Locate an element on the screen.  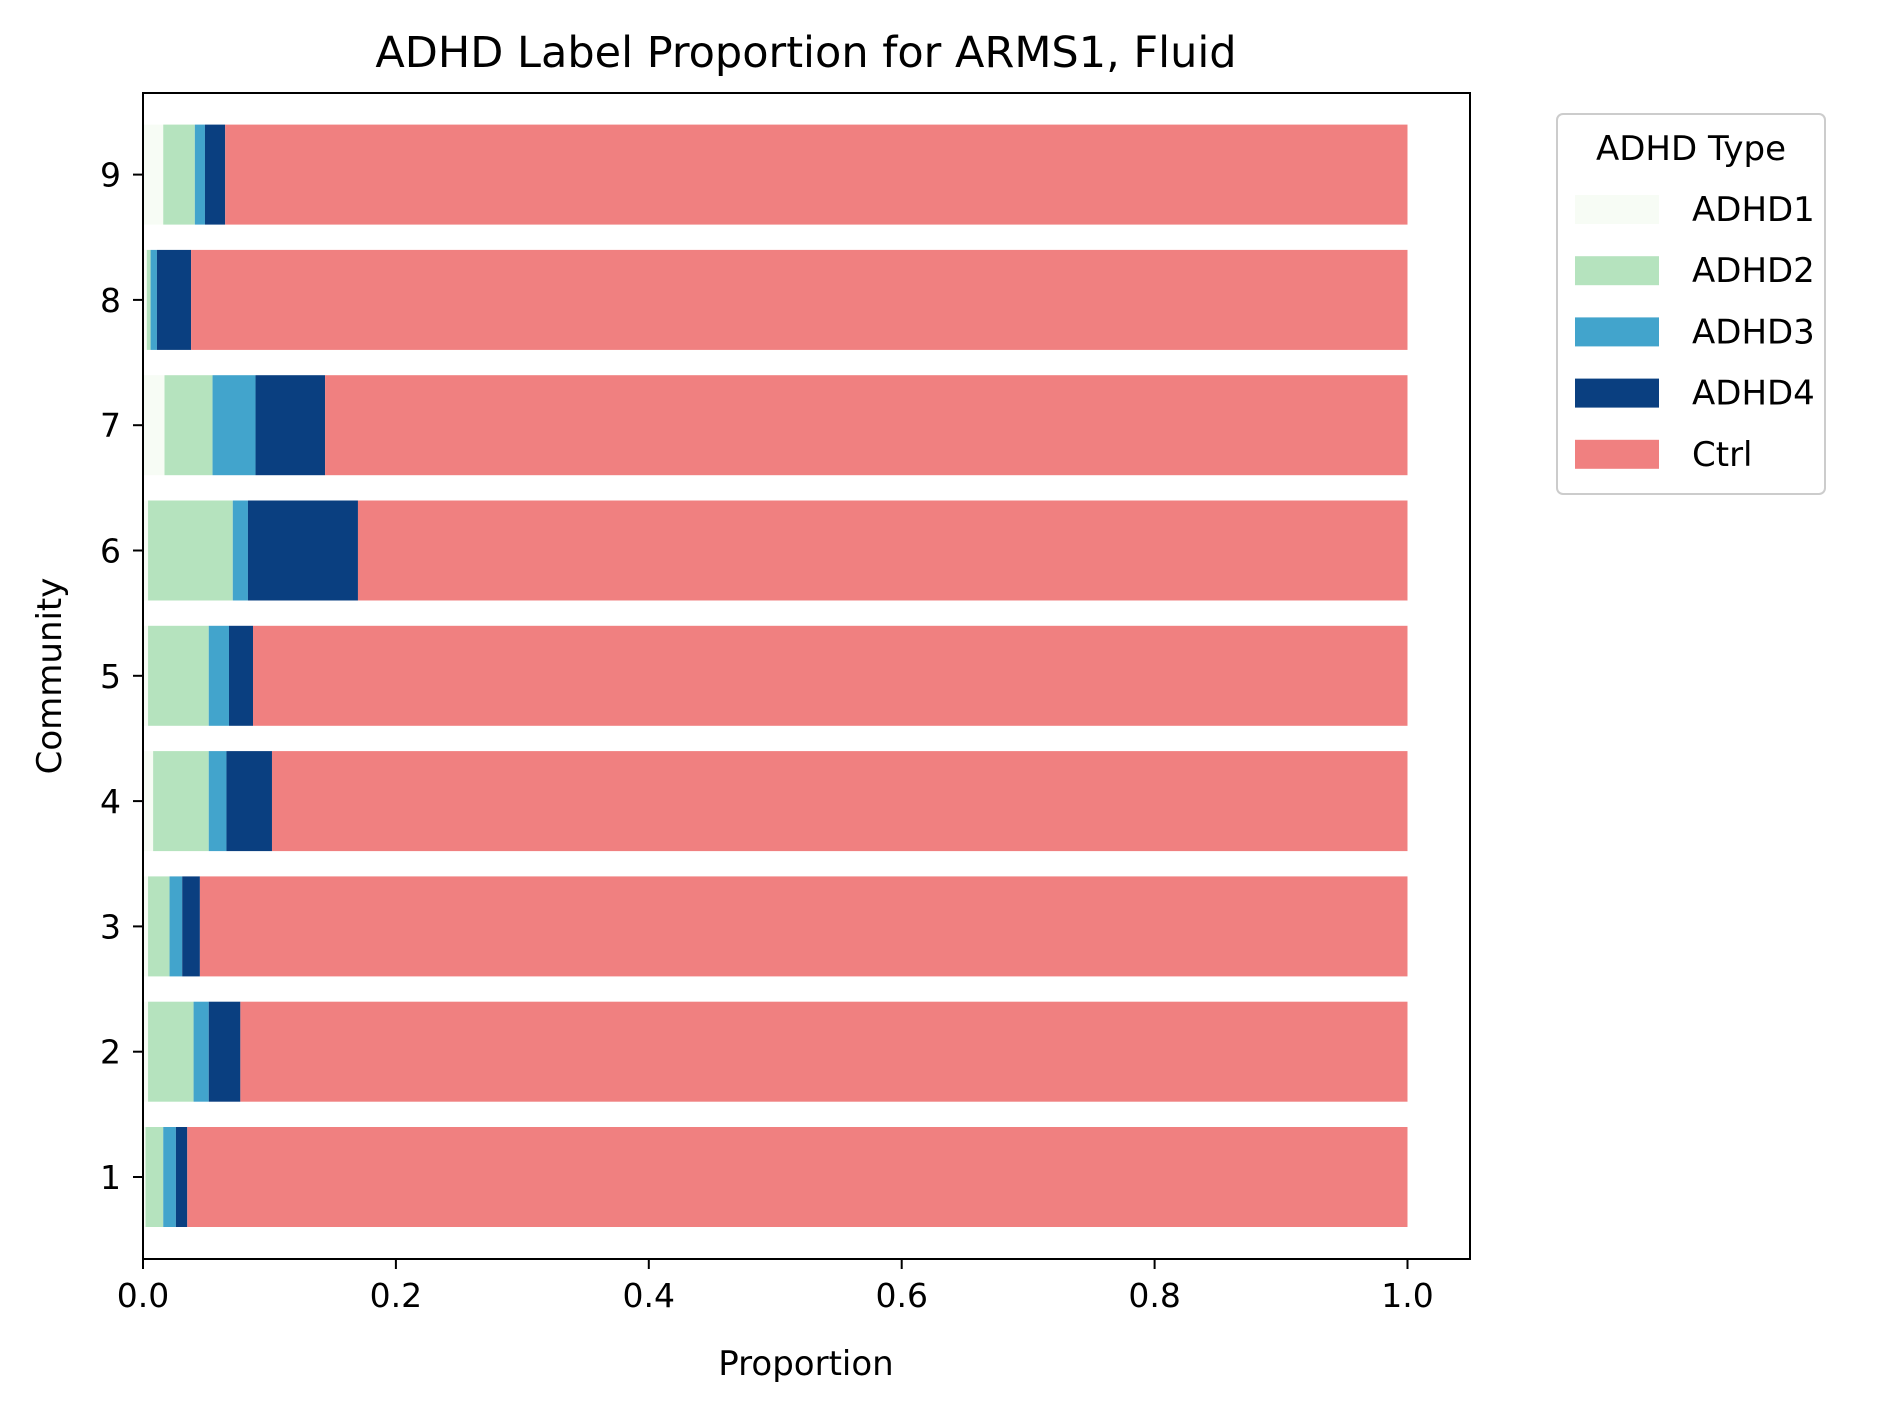
x-tick-label: 0.4 is located at coordinates (649, 1295).